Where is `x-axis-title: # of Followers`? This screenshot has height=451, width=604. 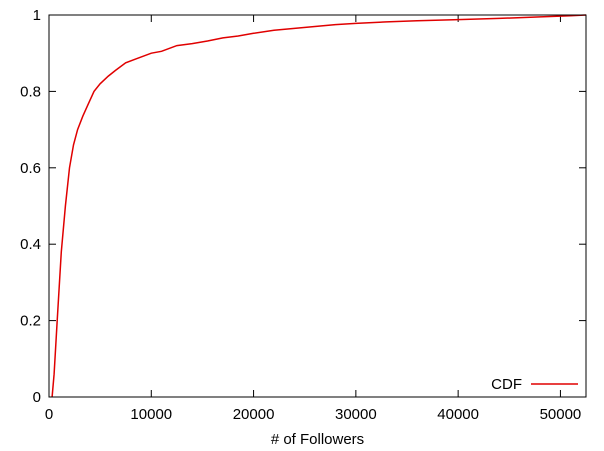
x-axis-title: # of Followers is located at coordinates (317, 439).